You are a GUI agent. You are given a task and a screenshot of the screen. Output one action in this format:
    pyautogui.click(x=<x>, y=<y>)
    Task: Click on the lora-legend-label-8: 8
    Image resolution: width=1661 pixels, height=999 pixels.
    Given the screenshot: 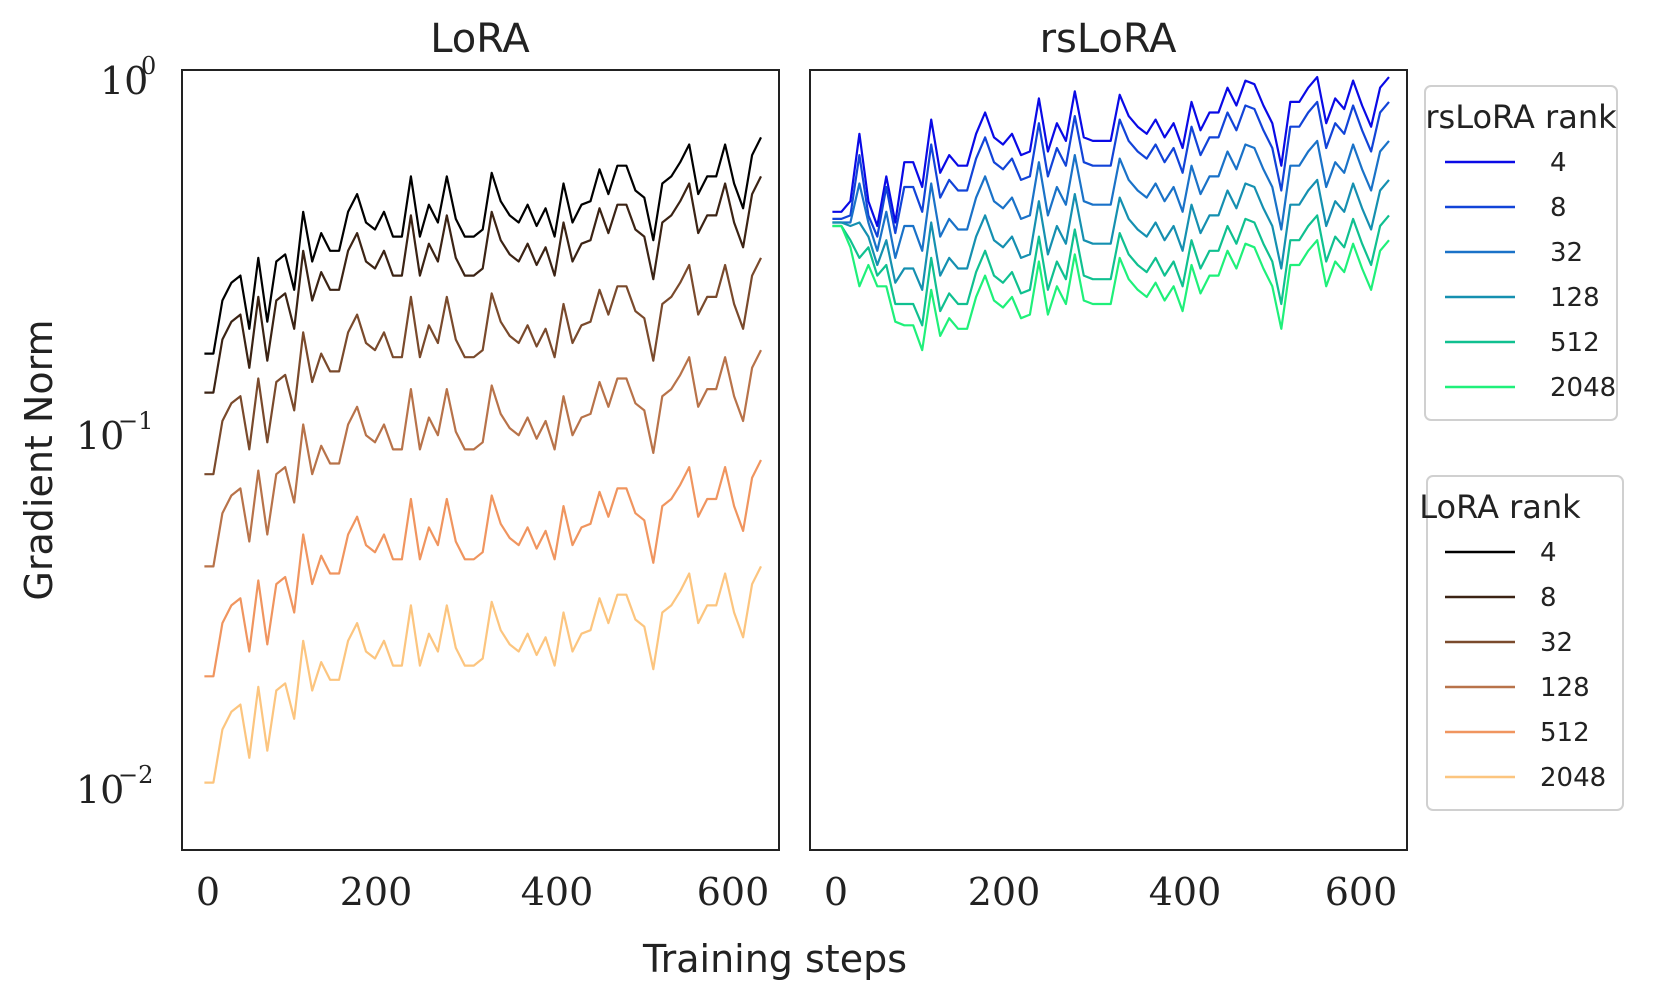 What is the action you would take?
    pyautogui.click(x=1548, y=598)
    